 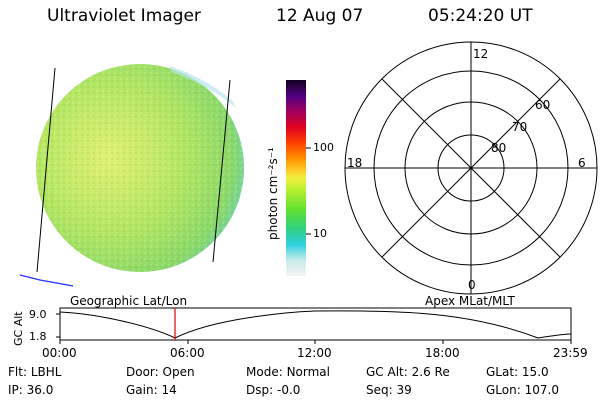 I want to click on param-flt: Flt: LBHL, so click(x=35, y=372).